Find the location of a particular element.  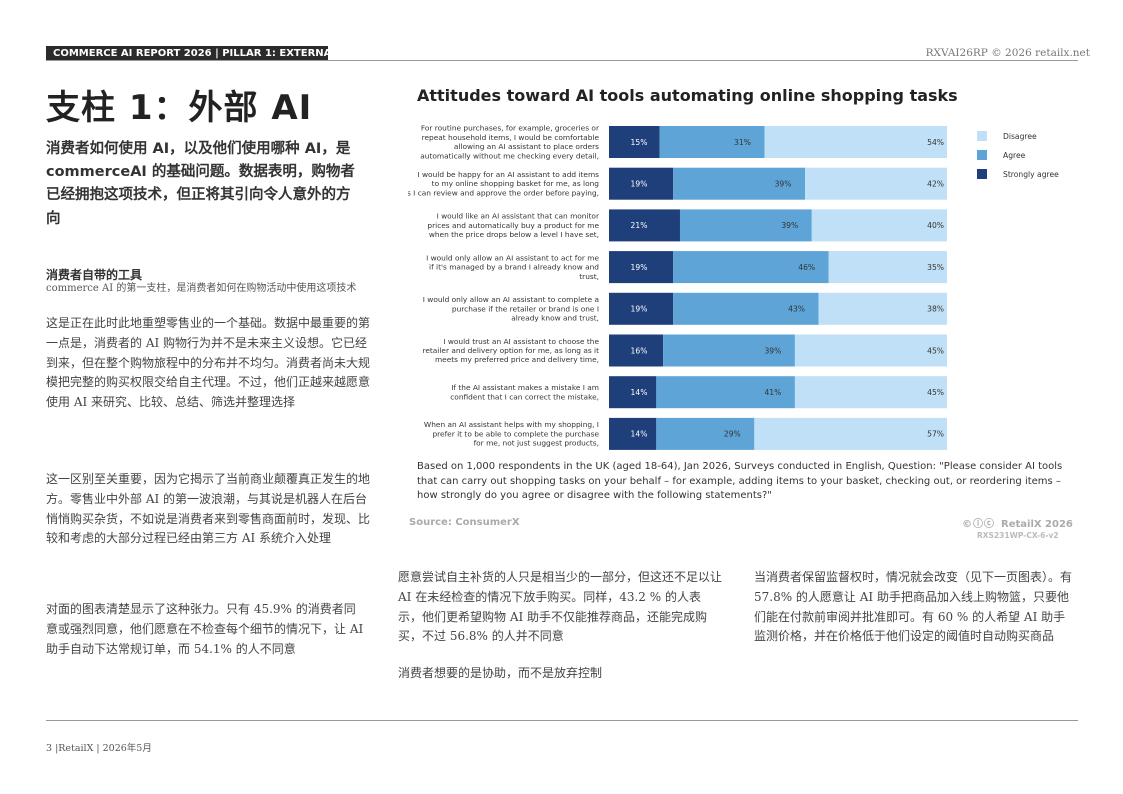

legend-swatch-disagree is located at coordinates (982, 136).